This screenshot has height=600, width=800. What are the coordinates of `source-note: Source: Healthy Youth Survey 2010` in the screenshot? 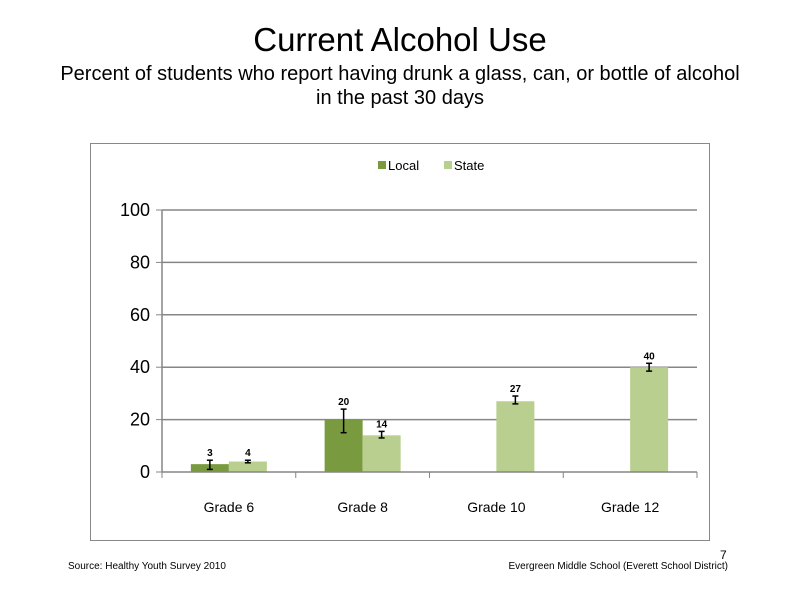 It's located at (147, 566).